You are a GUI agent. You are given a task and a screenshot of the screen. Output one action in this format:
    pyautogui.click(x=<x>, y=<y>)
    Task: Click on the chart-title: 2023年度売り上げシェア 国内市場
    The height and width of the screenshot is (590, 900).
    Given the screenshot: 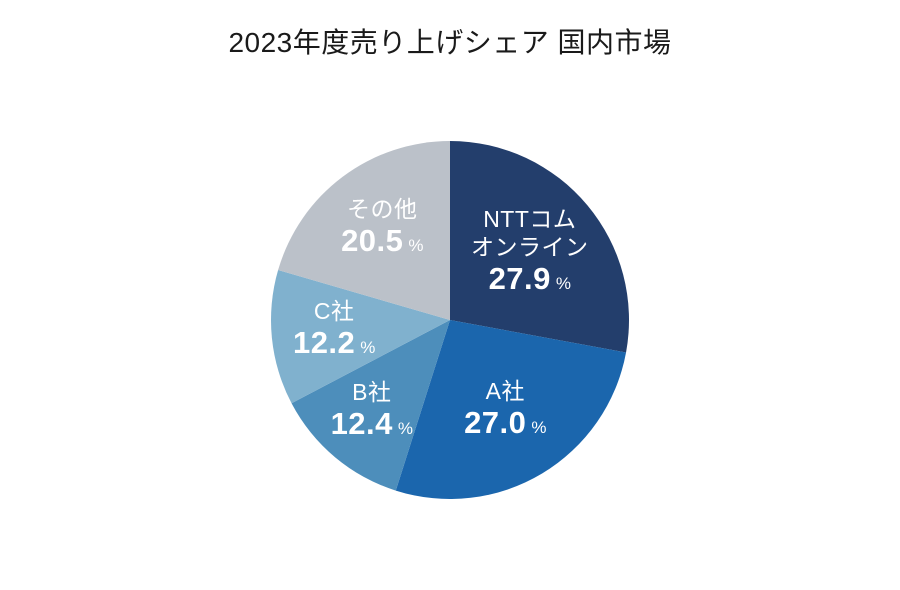 What is the action you would take?
    pyautogui.click(x=450, y=42)
    